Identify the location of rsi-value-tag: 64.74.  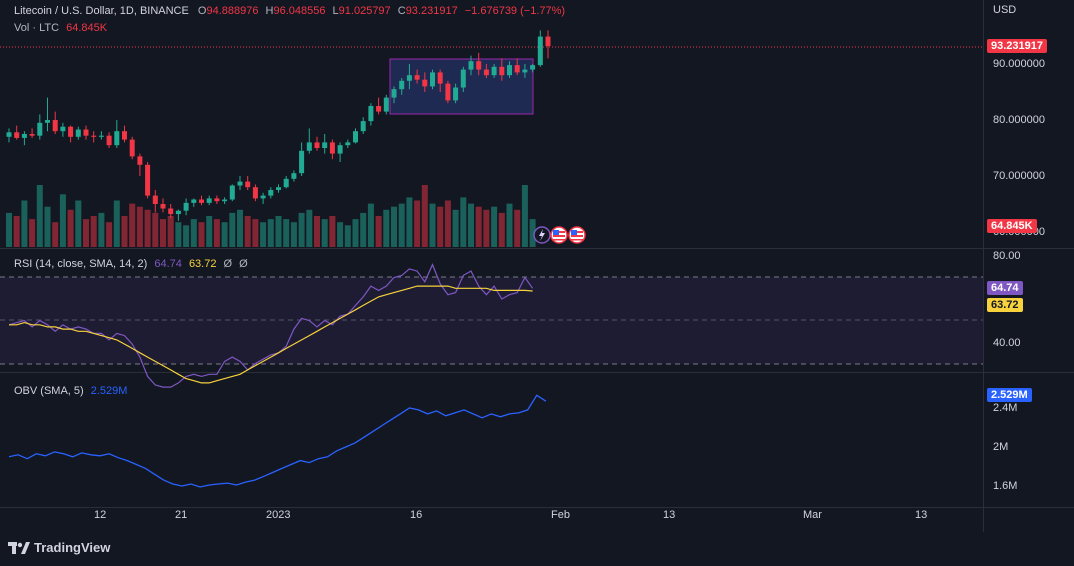
(1005, 288).